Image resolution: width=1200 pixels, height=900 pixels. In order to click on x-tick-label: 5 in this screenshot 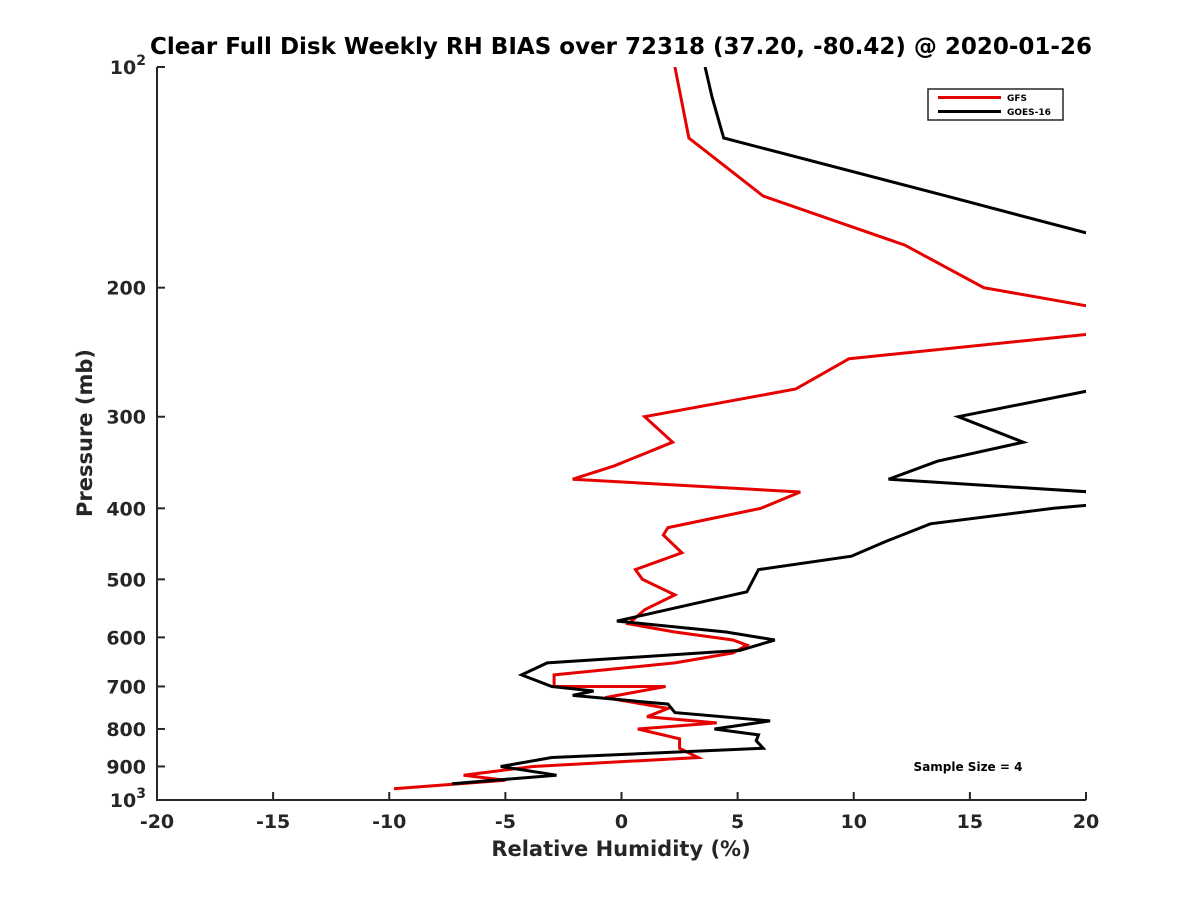, I will do `click(737, 822)`.